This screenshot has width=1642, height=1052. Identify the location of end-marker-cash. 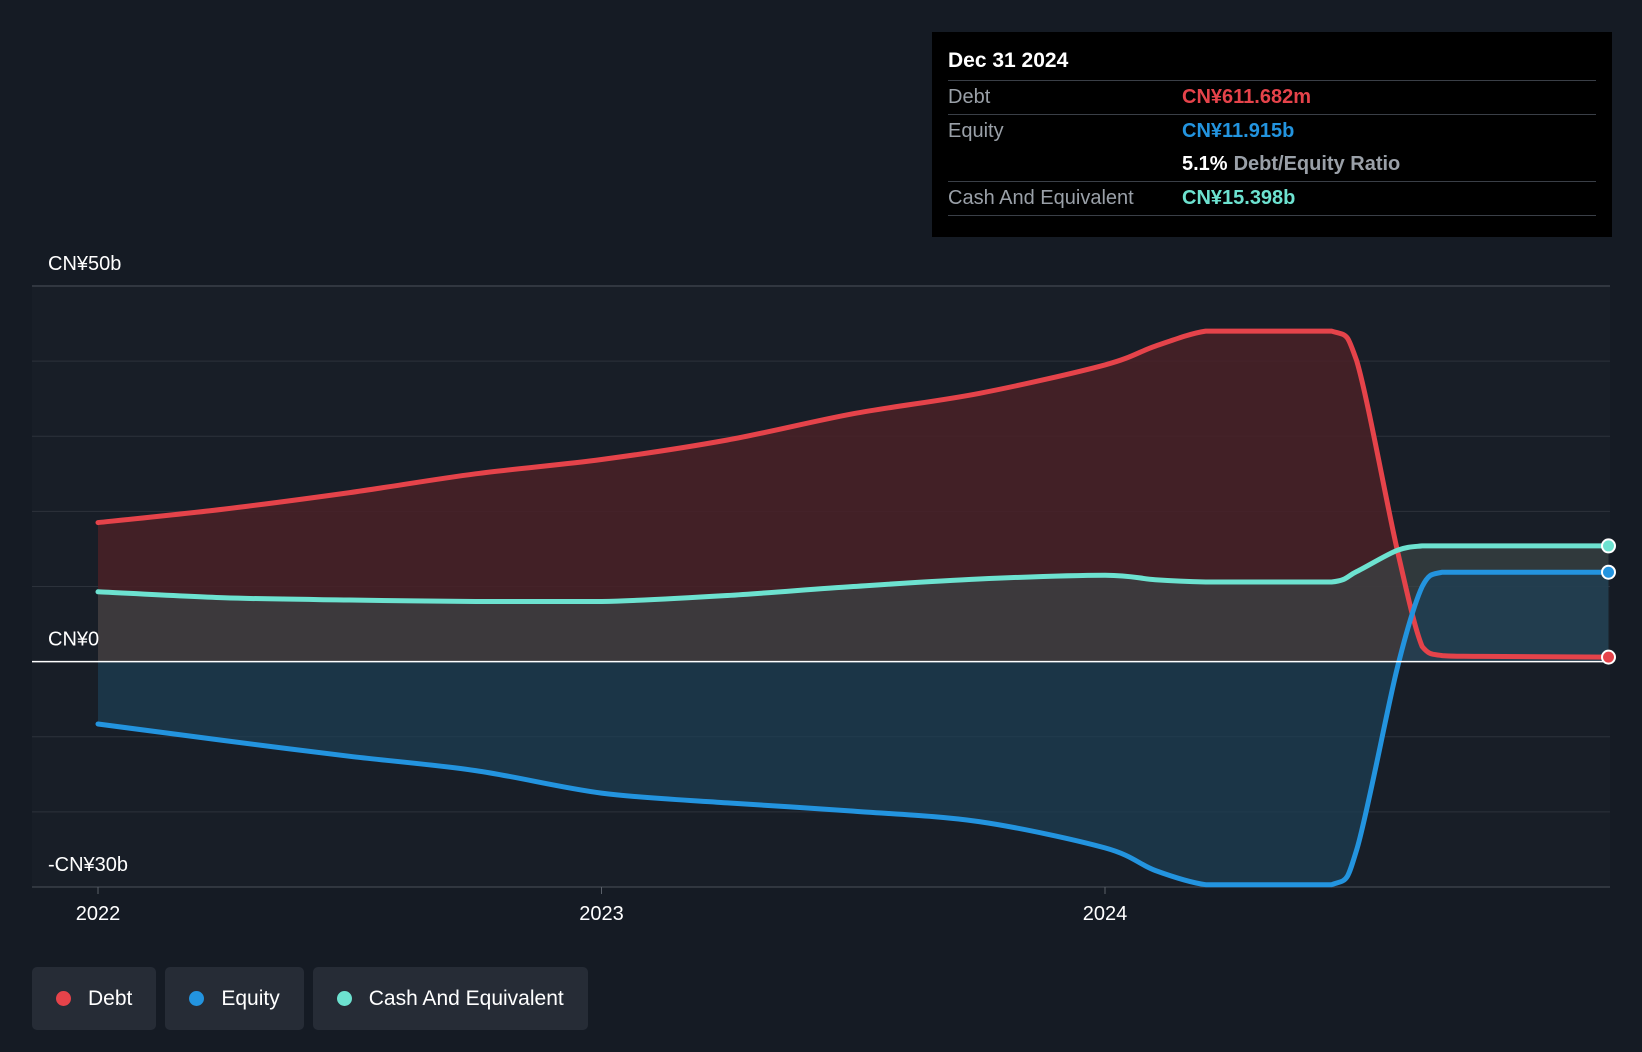
(1608, 546).